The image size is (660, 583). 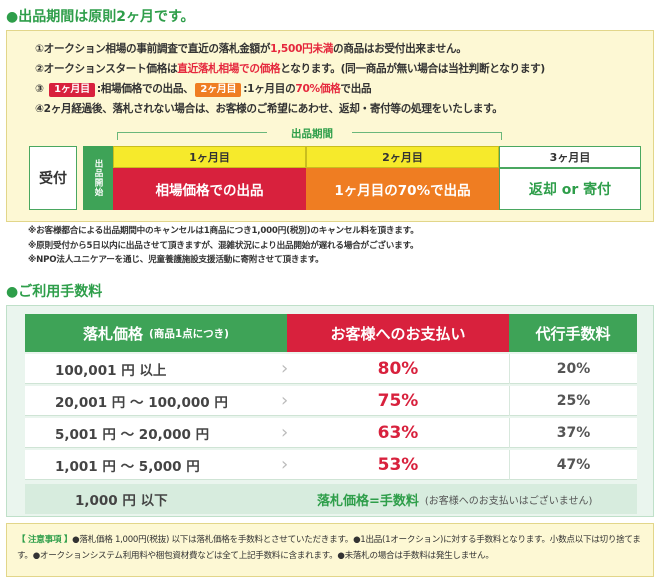 What do you see at coordinates (573, 333) in the screenshot?
I see `header-agency-fee: 代行手数料` at bounding box center [573, 333].